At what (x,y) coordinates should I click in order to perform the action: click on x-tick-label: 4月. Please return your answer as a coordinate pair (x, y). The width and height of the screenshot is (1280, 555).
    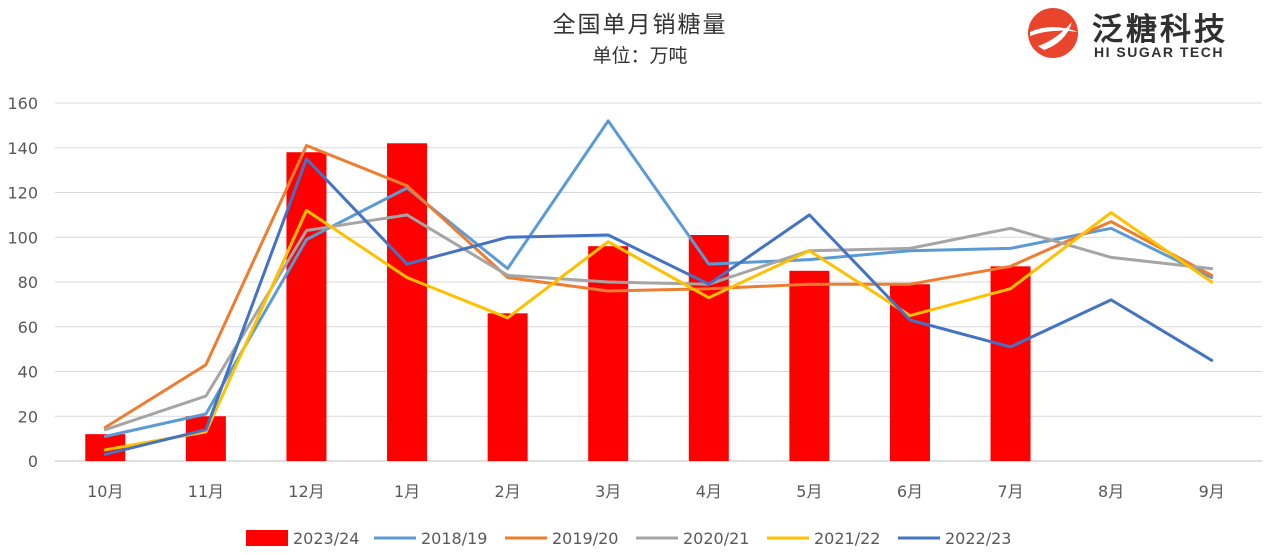
    Looking at the image, I should click on (709, 491).